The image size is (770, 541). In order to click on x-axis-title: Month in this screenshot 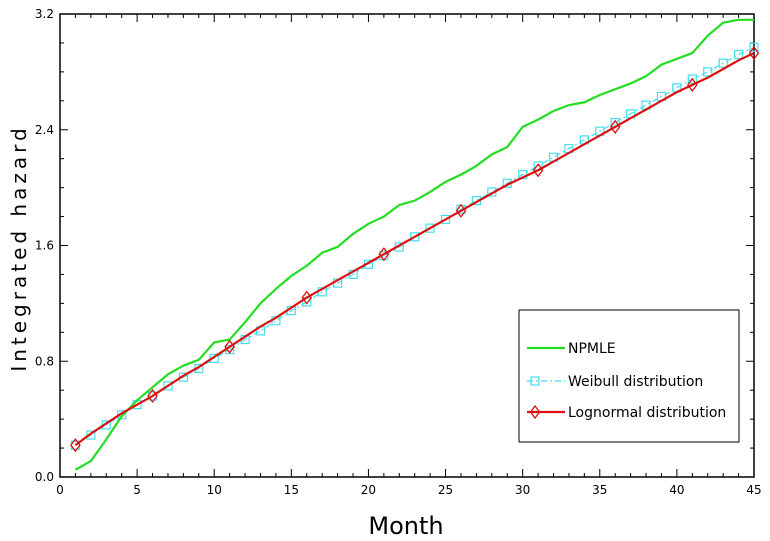, I will do `click(405, 526)`.